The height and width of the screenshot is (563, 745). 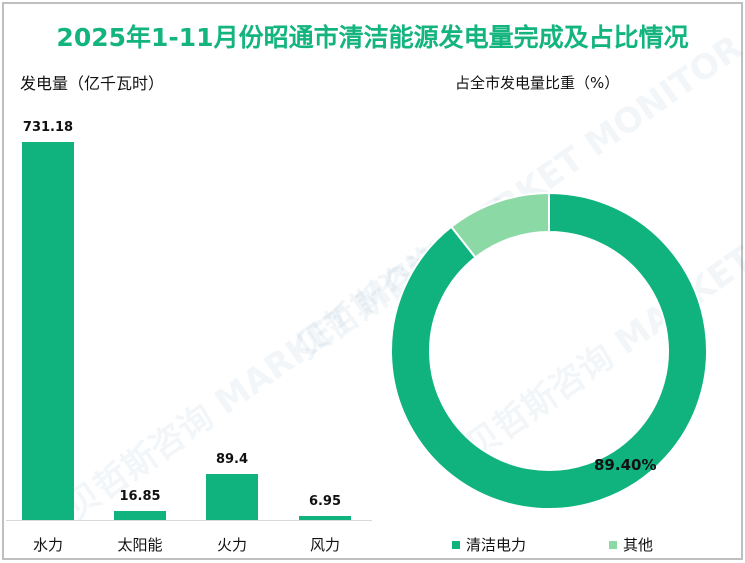 What do you see at coordinates (231, 545) in the screenshot?
I see `category-label: 火力` at bounding box center [231, 545].